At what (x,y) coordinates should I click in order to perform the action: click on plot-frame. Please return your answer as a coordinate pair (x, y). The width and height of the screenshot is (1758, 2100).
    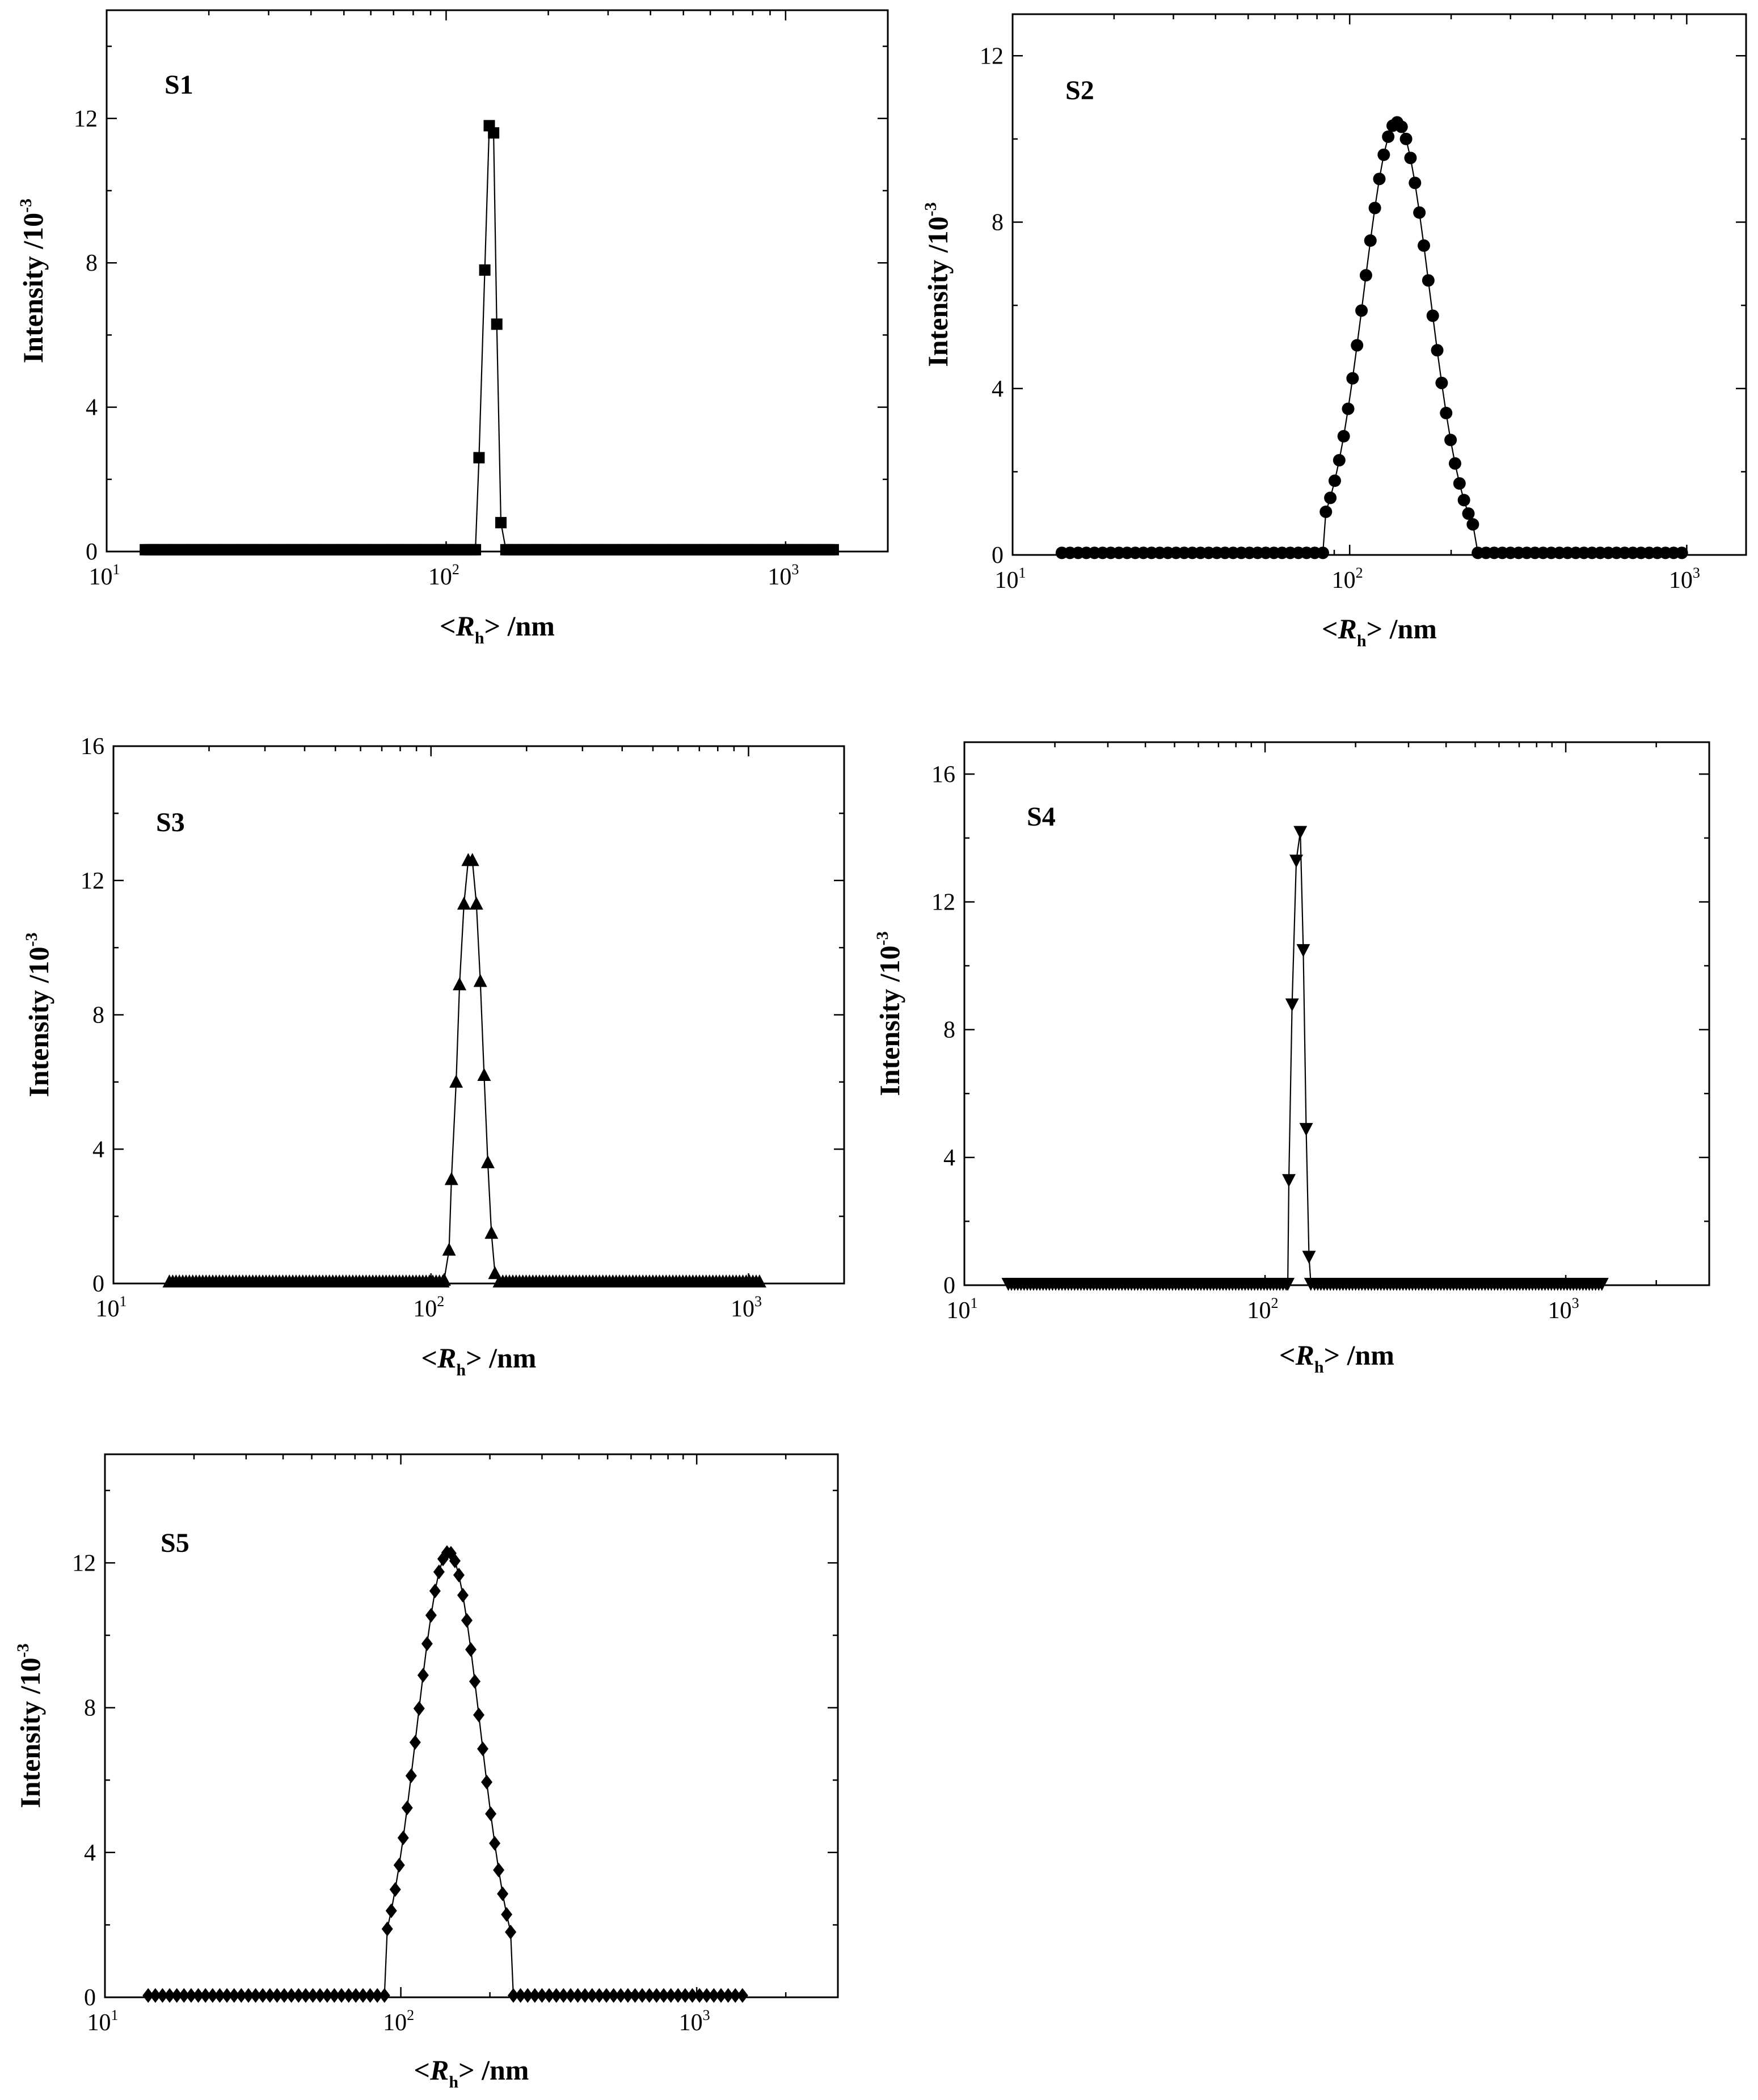
    Looking at the image, I should click on (471, 1725).